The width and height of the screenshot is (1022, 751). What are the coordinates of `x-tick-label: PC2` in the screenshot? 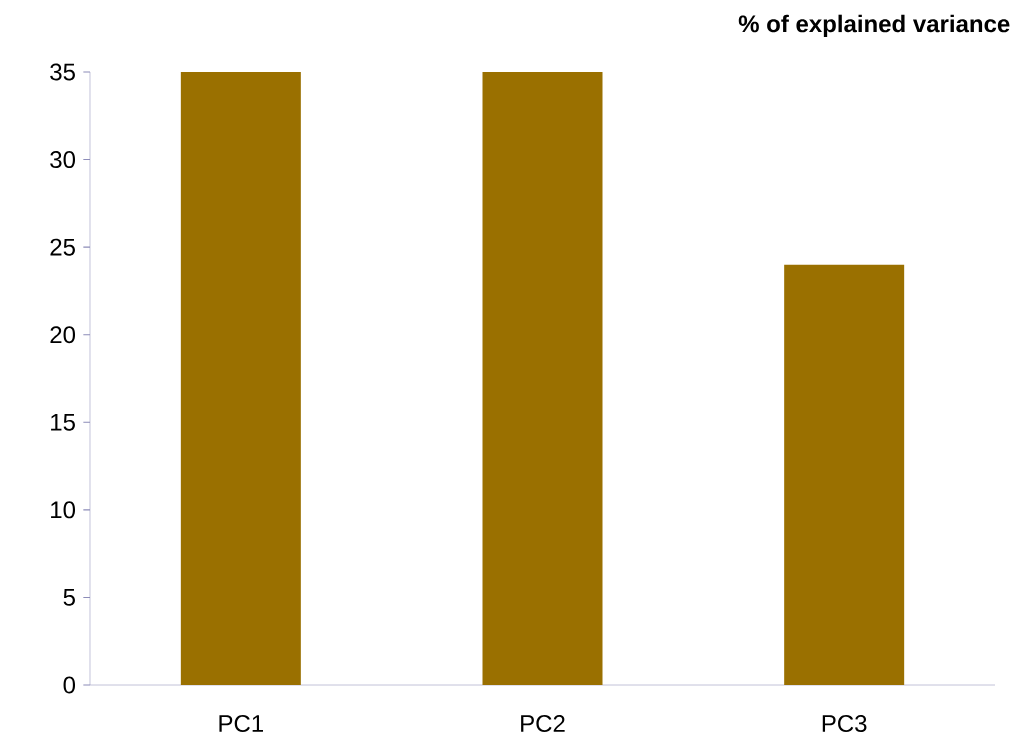 It's located at (543, 724).